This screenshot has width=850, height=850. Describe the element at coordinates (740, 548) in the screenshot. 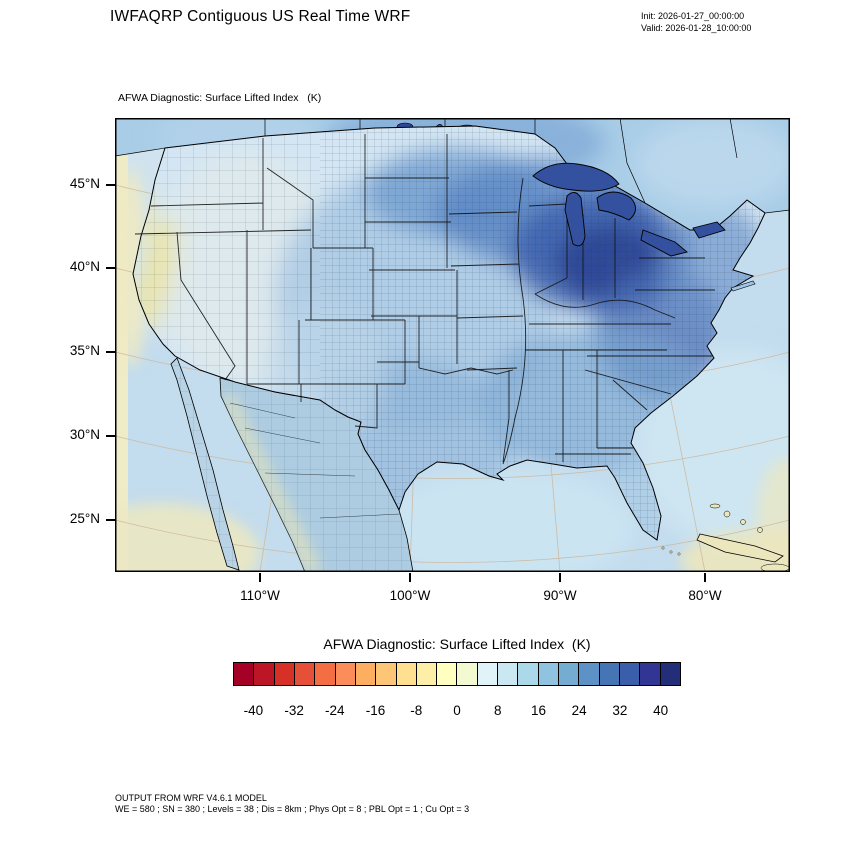

I see `cuba` at that location.